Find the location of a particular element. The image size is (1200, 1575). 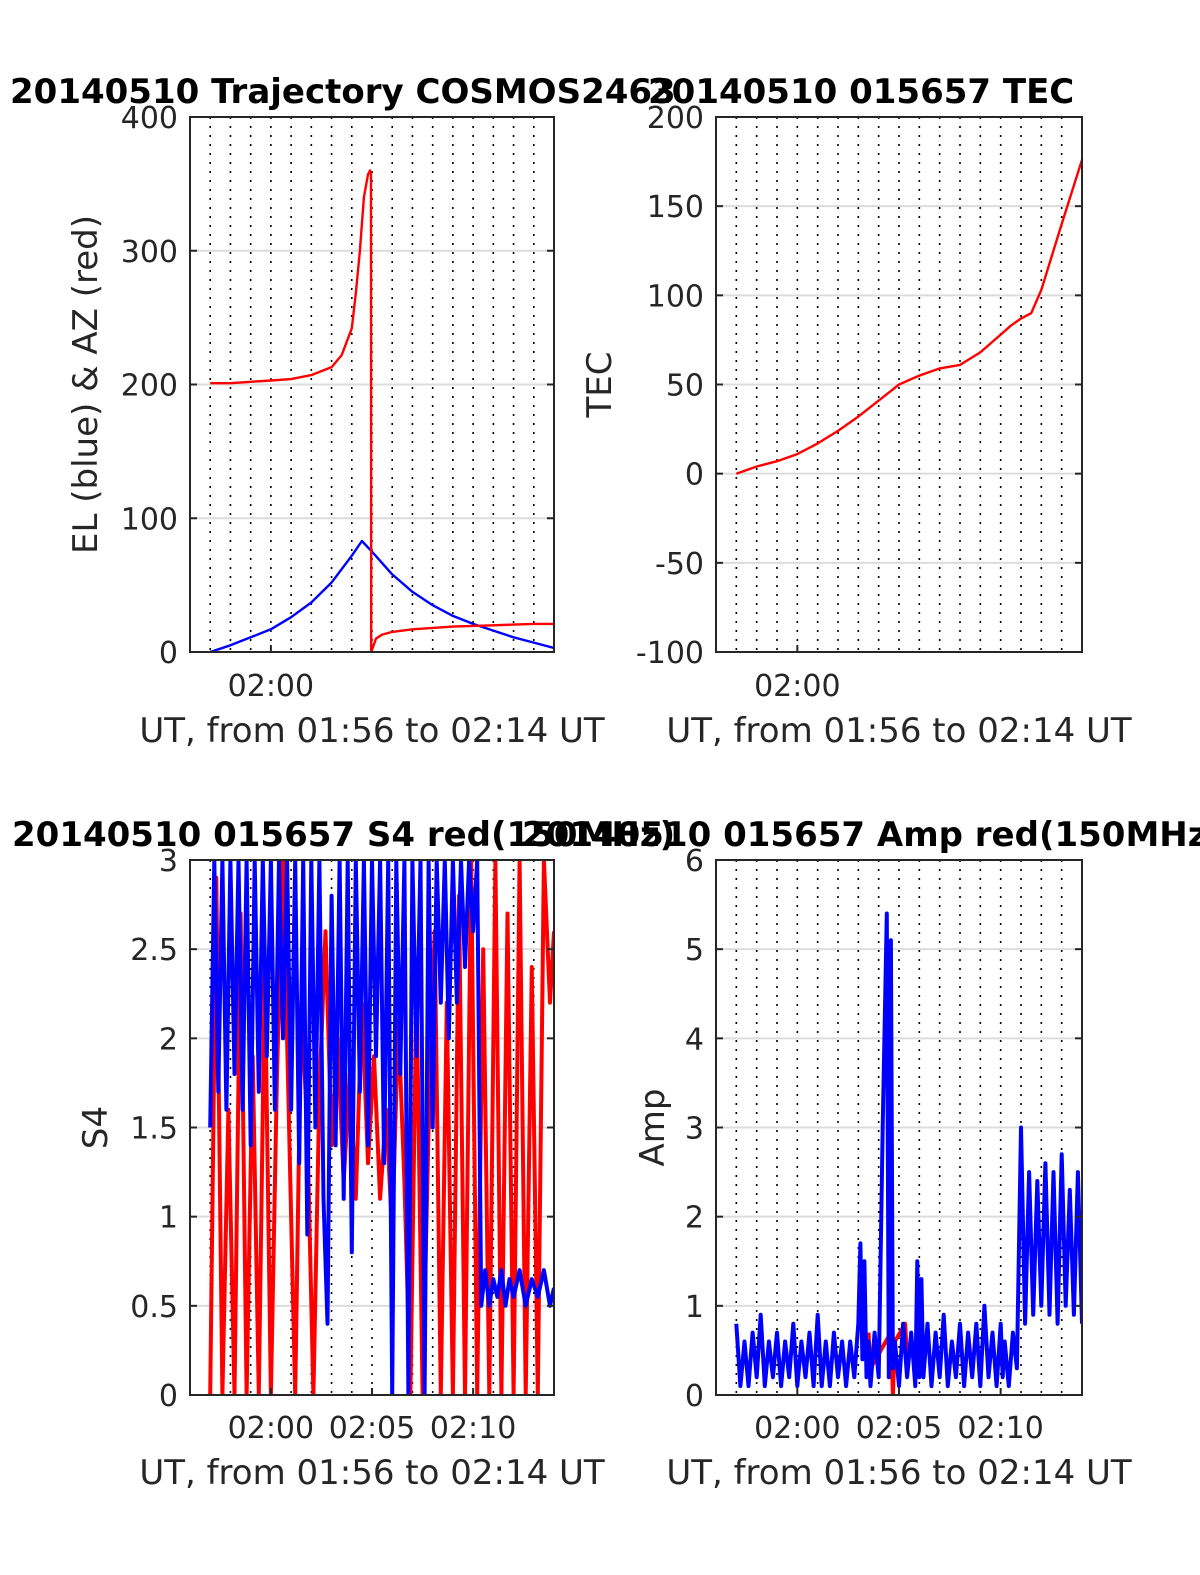

y-tick-label: 5 is located at coordinates (694, 950).